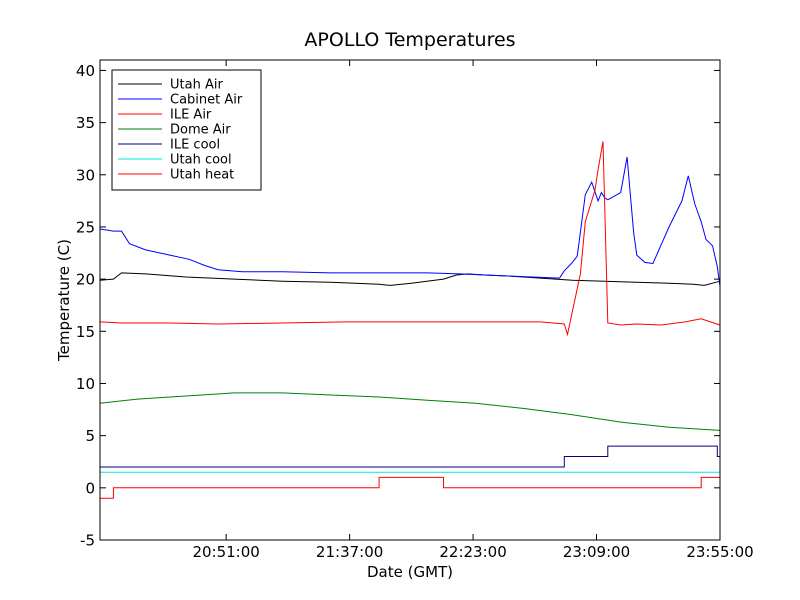 The height and width of the screenshot is (600, 800). Describe the element at coordinates (90, 488) in the screenshot. I see `y-tick-label: 0` at that location.